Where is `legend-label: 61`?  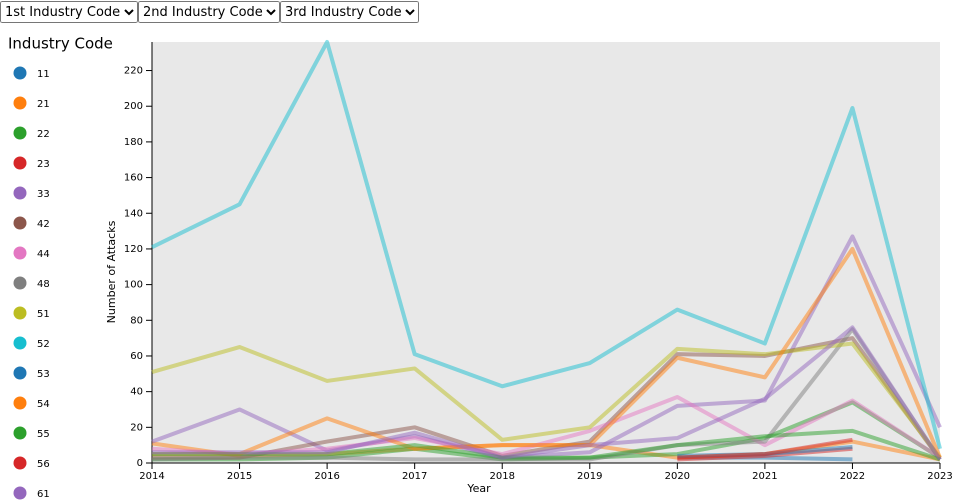 legend-label: 61 is located at coordinates (43, 494).